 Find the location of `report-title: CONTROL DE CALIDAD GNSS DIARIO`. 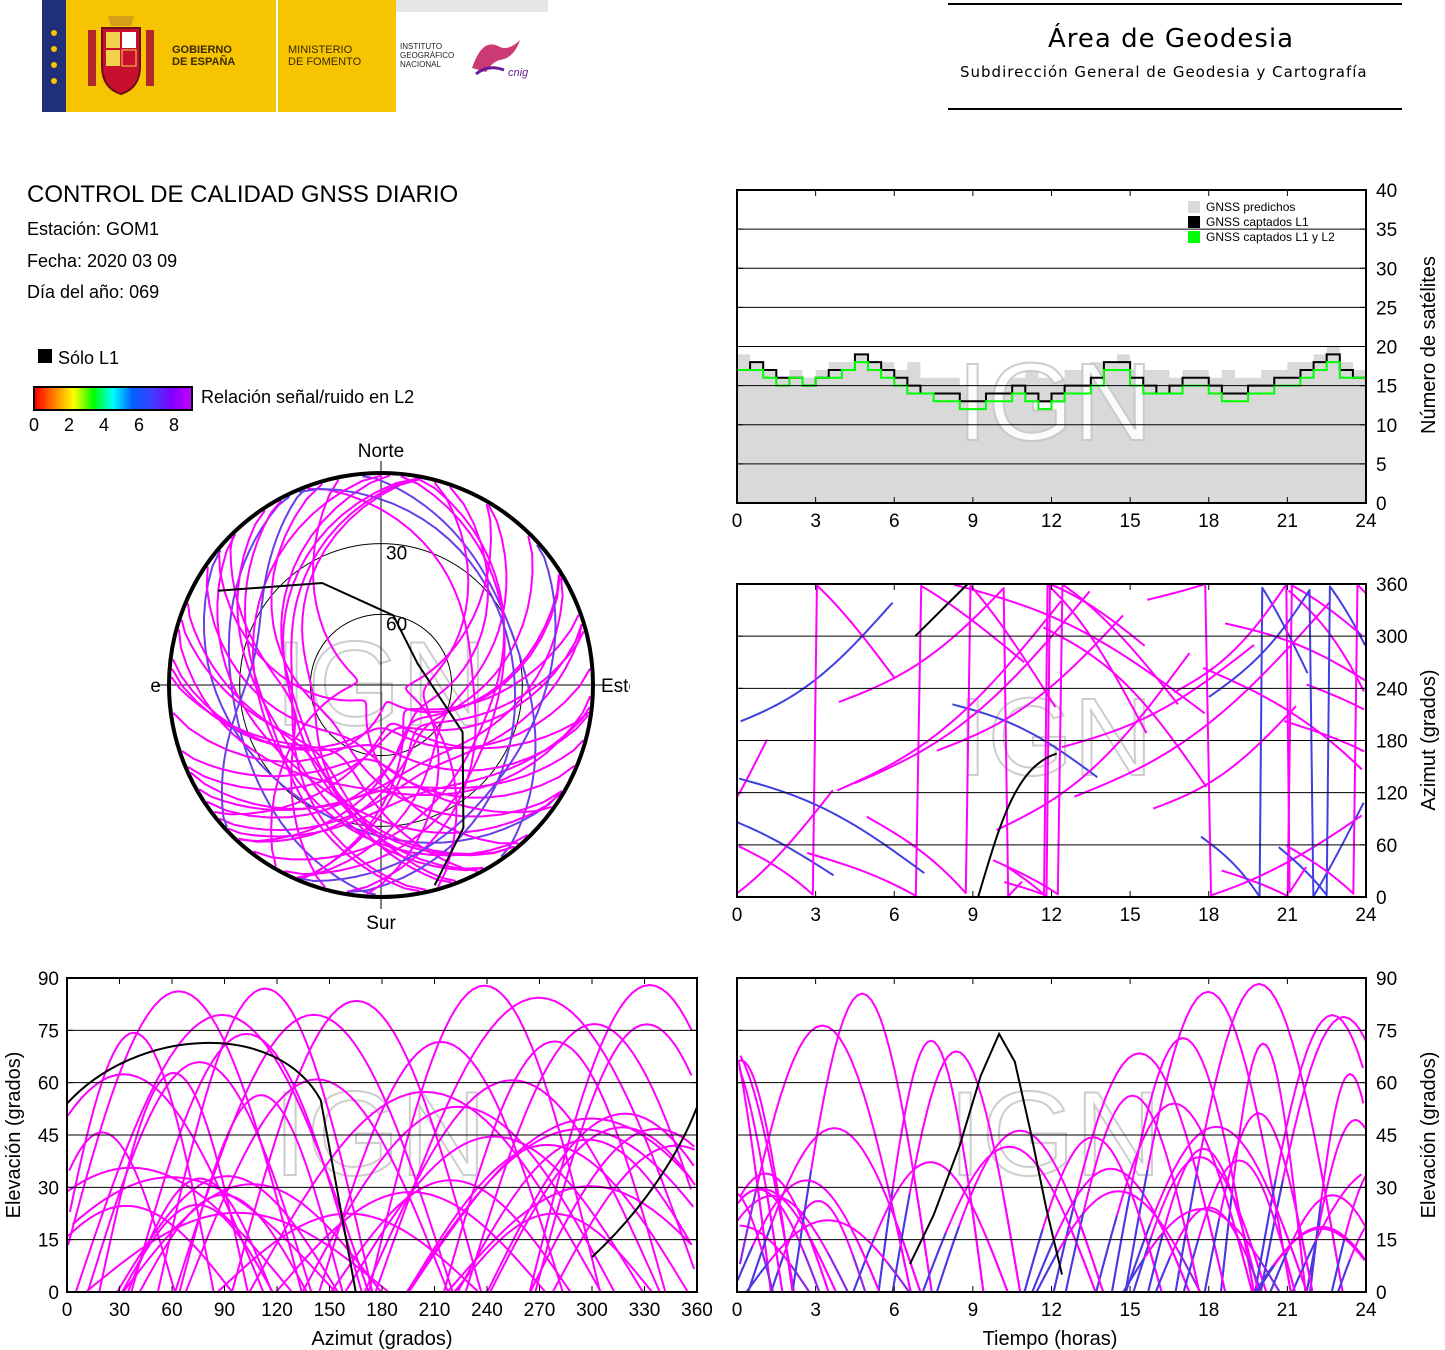

report-title: CONTROL DE CALIDAD GNSS DIARIO is located at coordinates (243, 194).